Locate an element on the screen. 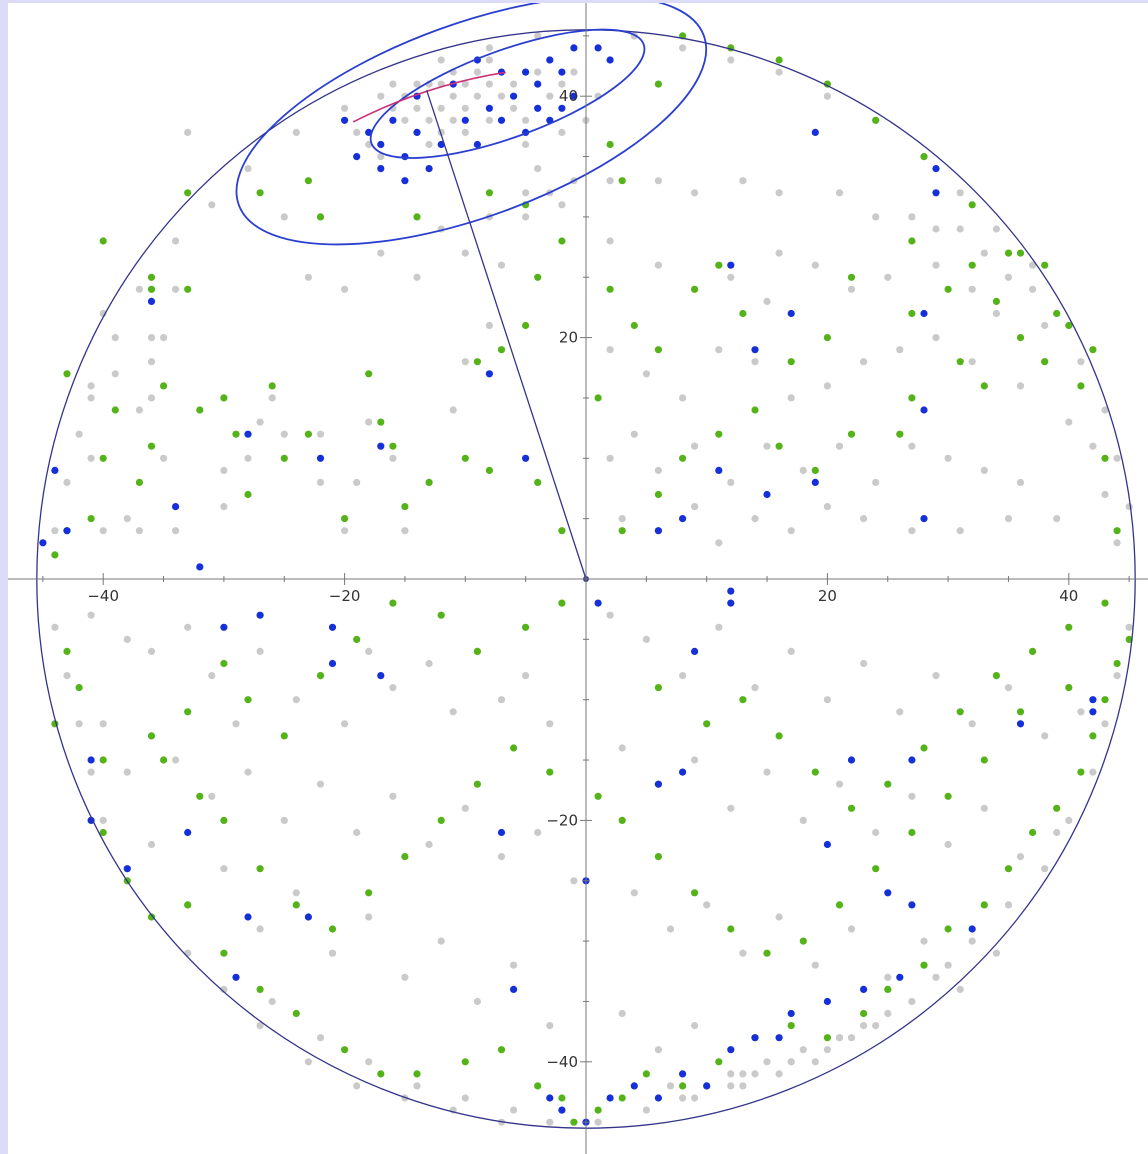 This screenshot has height=1154, width=1148. y-tick-label: 40 is located at coordinates (568, 96).